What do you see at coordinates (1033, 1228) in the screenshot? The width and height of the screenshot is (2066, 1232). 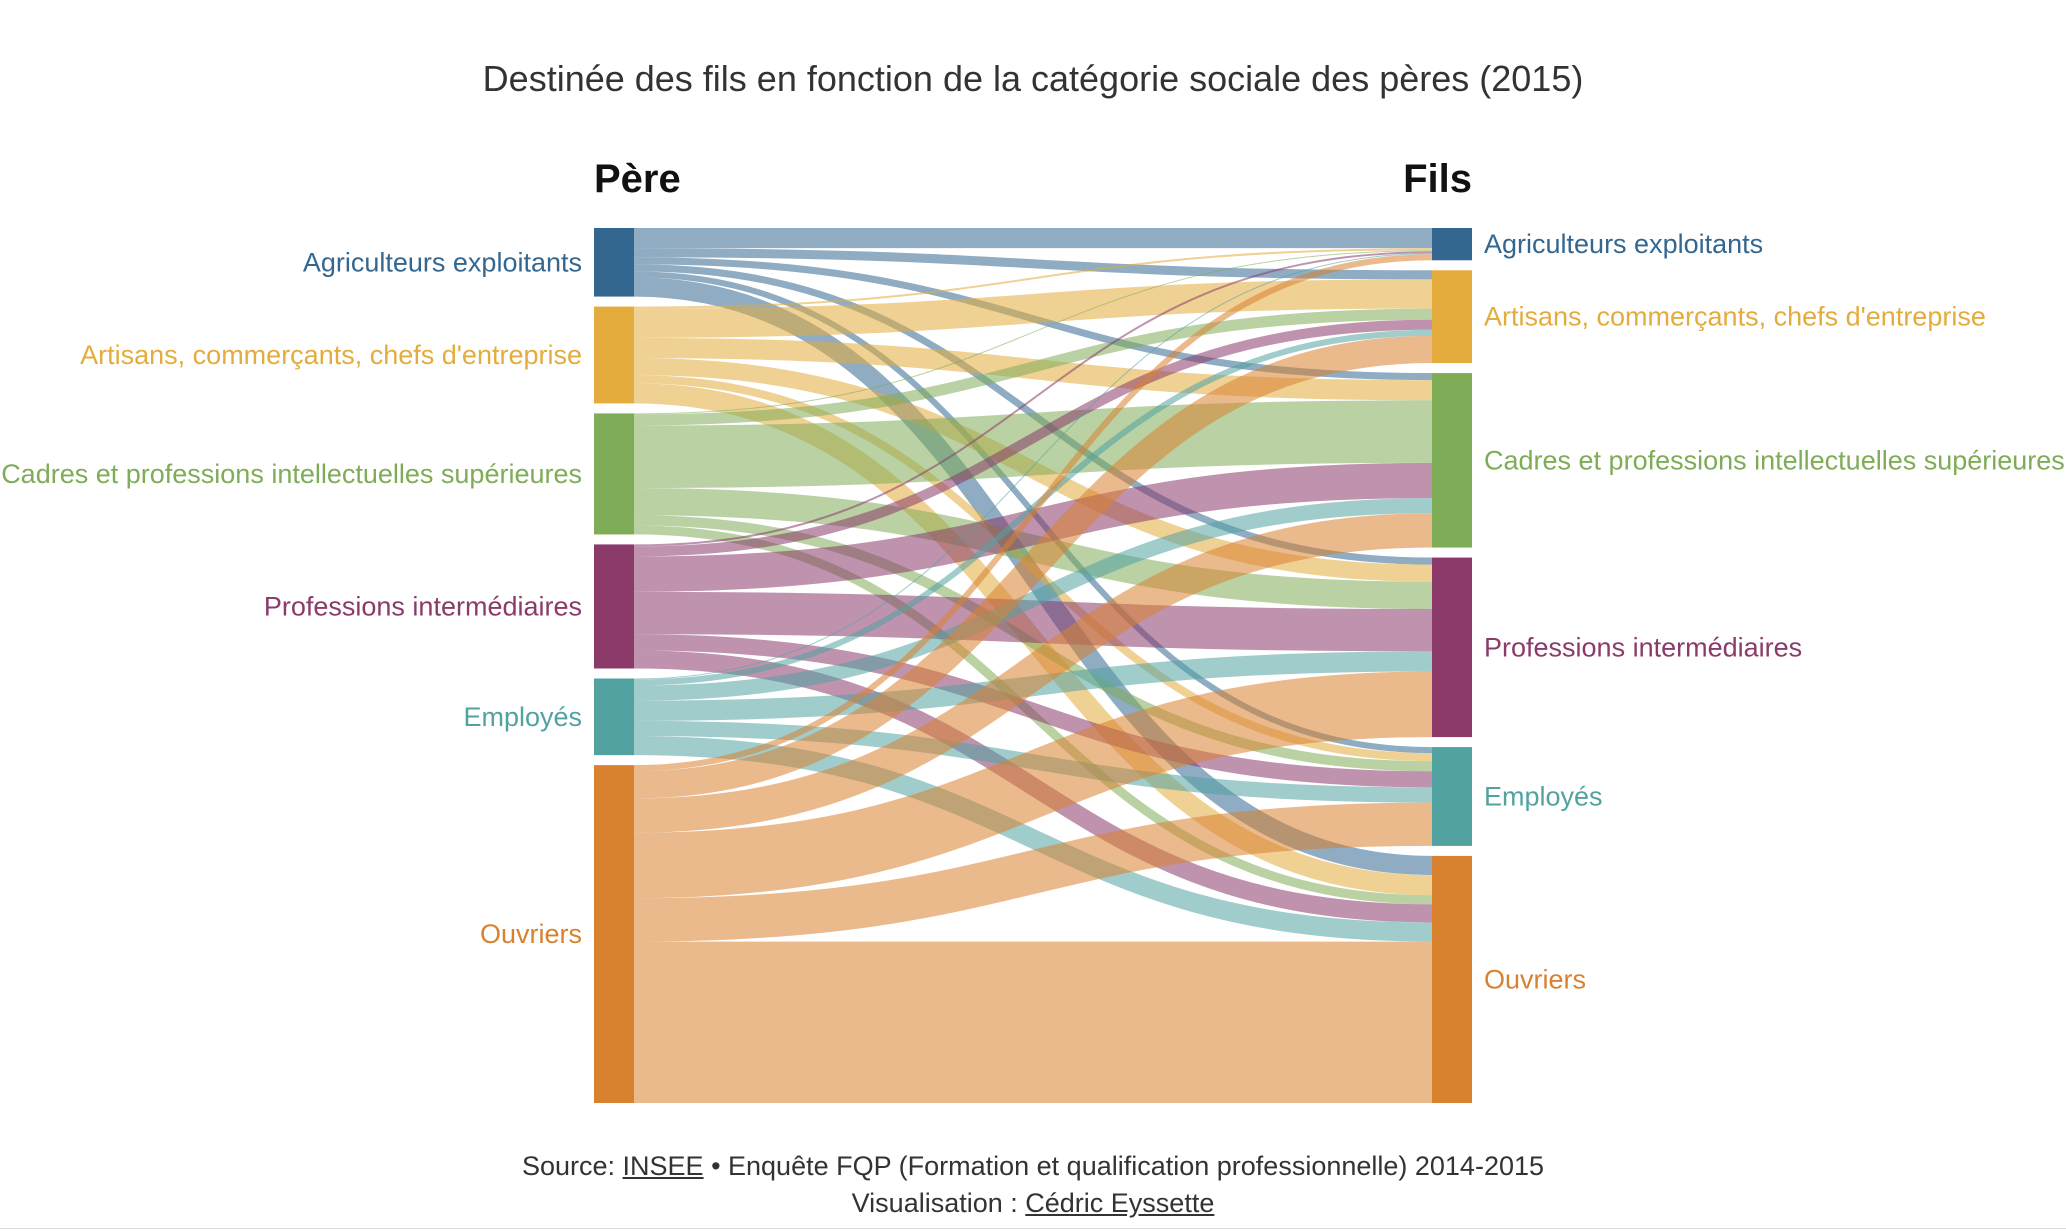 I see `bottom-divider` at bounding box center [1033, 1228].